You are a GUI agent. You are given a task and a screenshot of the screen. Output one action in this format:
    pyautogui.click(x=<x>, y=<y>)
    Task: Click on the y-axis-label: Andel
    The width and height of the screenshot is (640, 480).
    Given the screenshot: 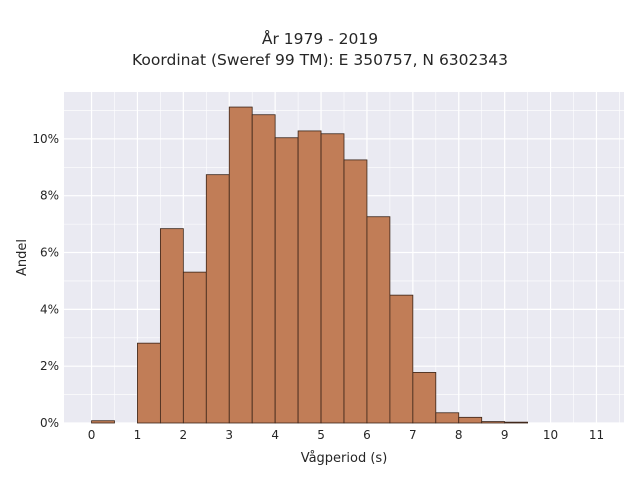 What is the action you would take?
    pyautogui.click(x=22, y=257)
    